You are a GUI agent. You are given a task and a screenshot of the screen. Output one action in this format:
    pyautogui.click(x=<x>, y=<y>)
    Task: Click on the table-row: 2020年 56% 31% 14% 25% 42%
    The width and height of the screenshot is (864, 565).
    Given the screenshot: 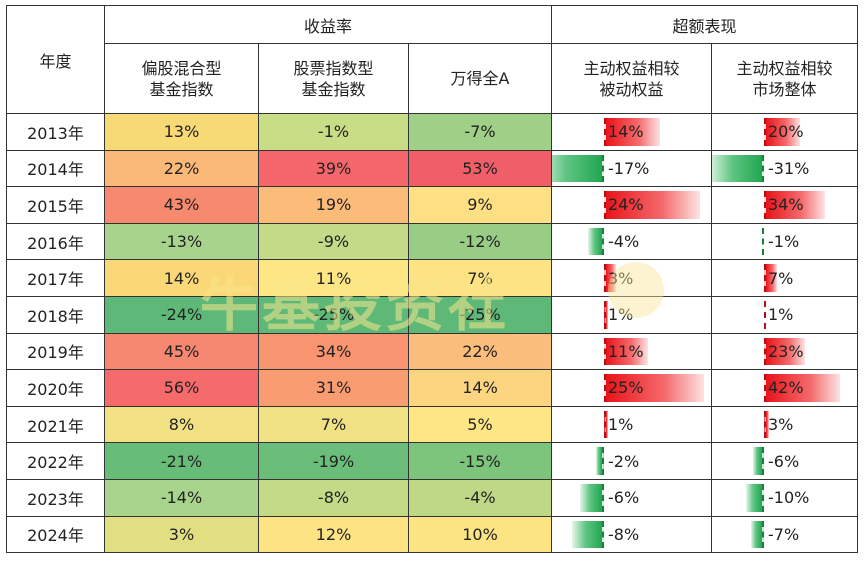 What is the action you would take?
    pyautogui.click(x=432, y=388)
    